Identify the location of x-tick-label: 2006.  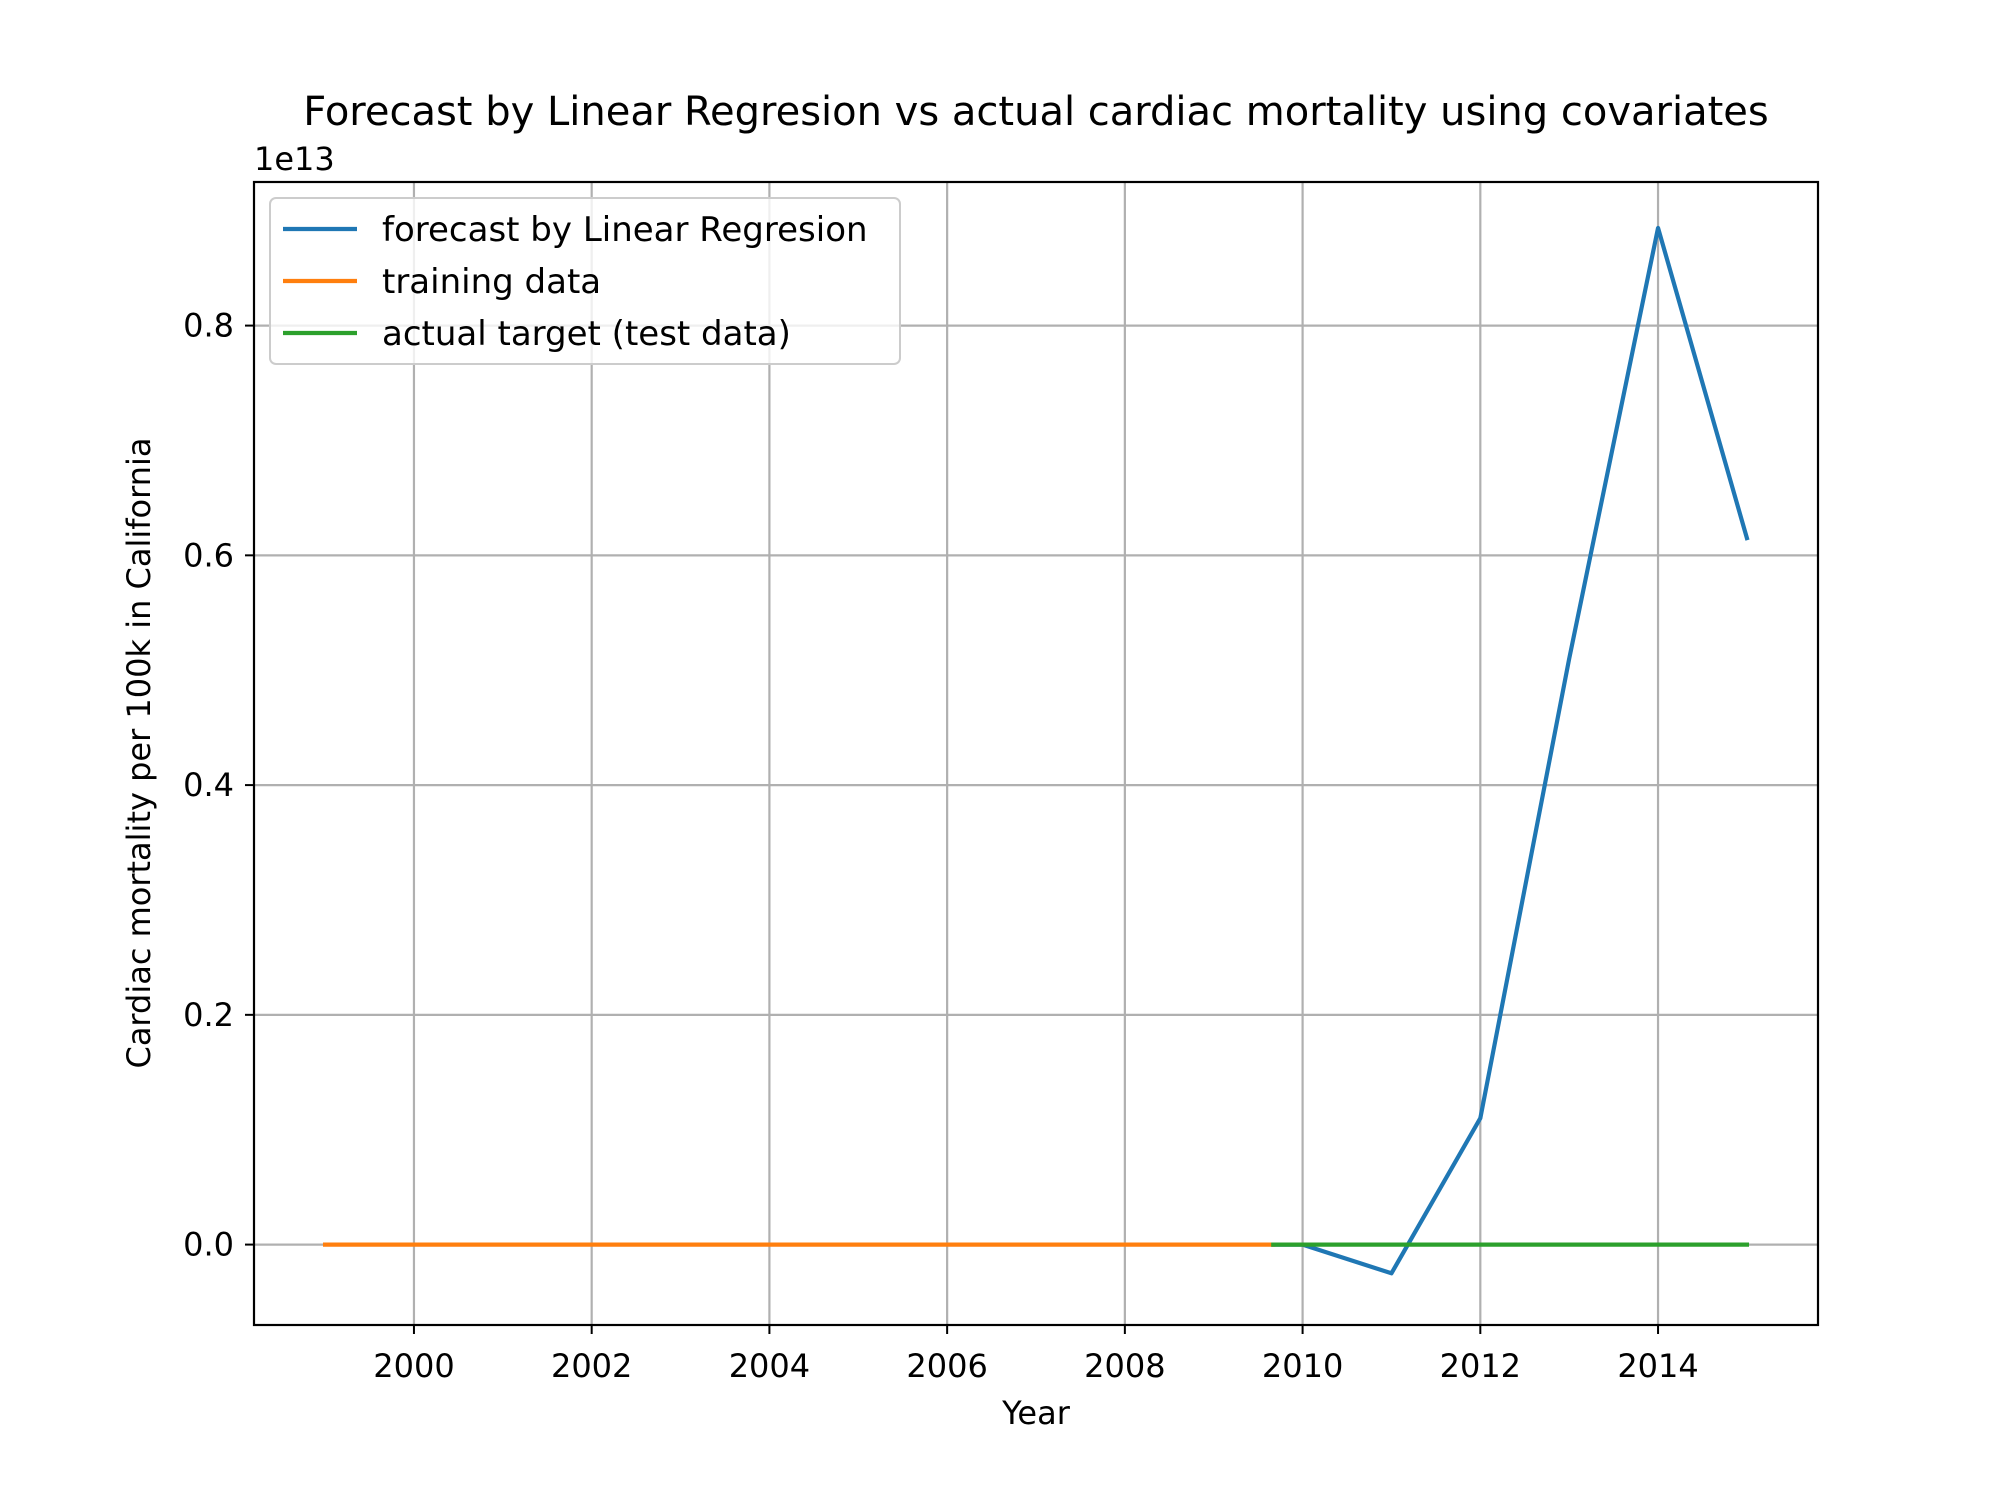
(946, 1366).